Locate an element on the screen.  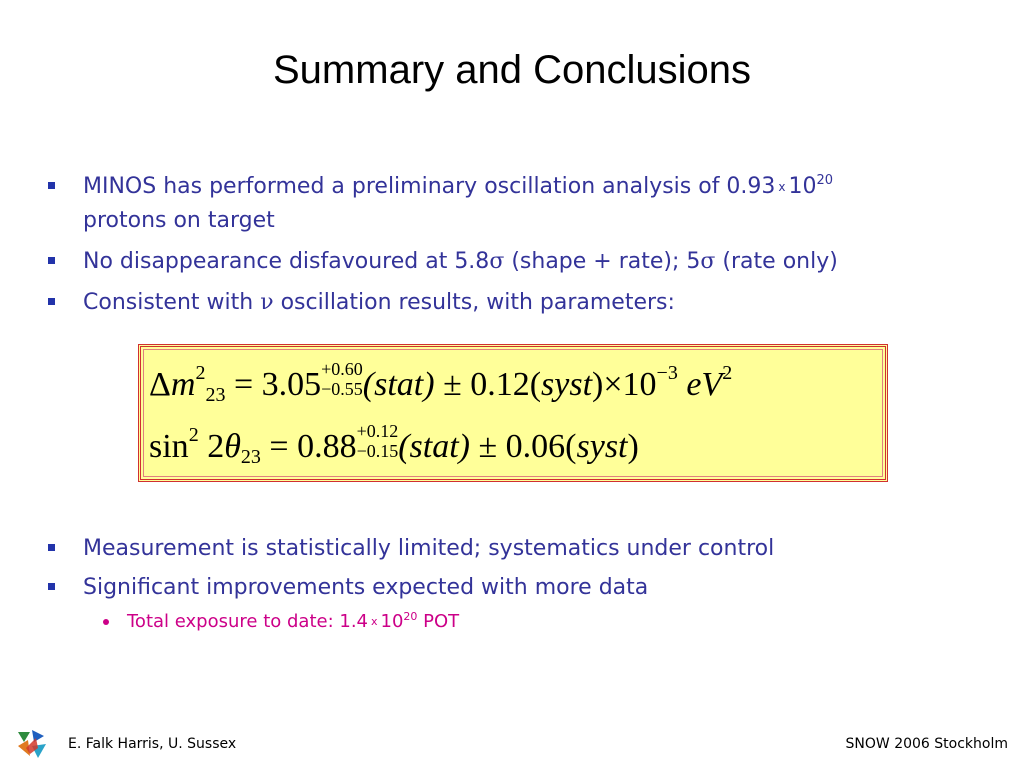
equation-box-inner-border is located at coordinates (513, 413).